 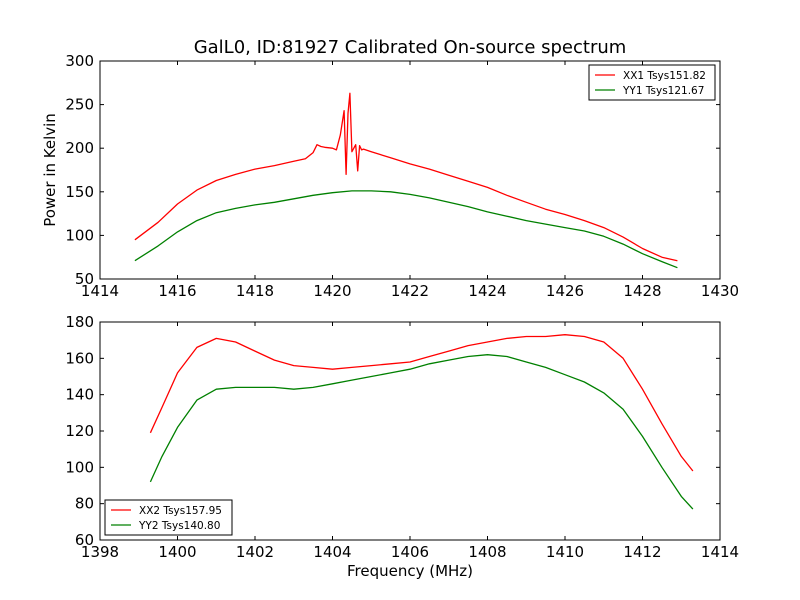 What do you see at coordinates (168, 517) in the screenshot?
I see `bottom-legend` at bounding box center [168, 517].